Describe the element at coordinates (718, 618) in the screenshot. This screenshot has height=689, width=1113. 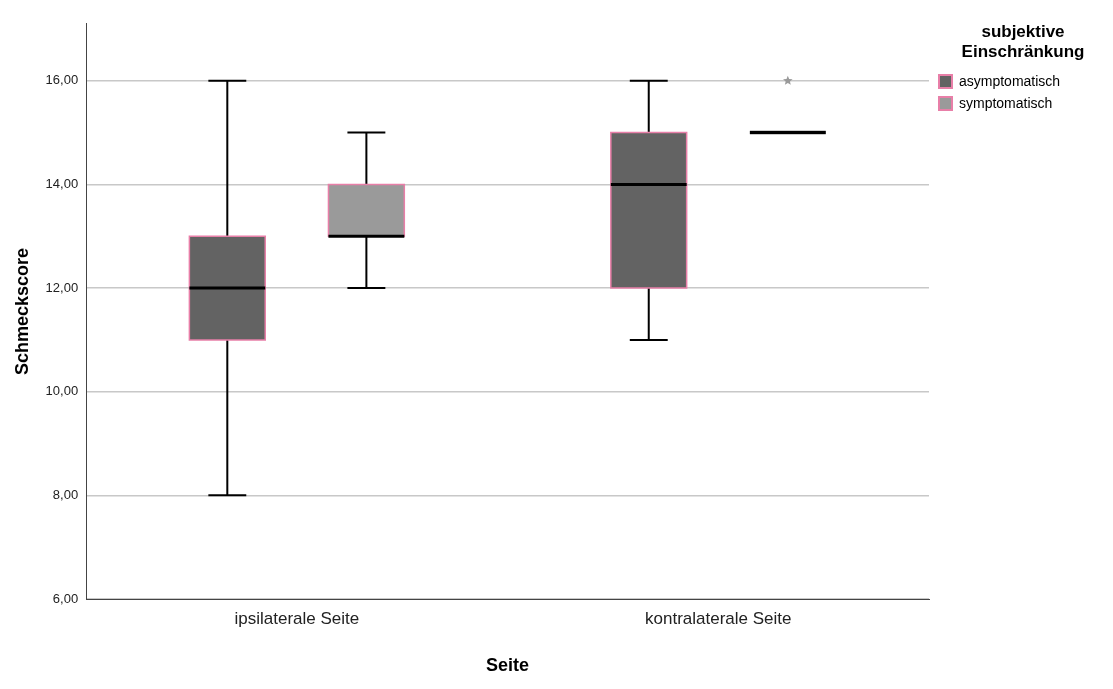
I see `x-tick-label: kontralaterale Seite` at that location.